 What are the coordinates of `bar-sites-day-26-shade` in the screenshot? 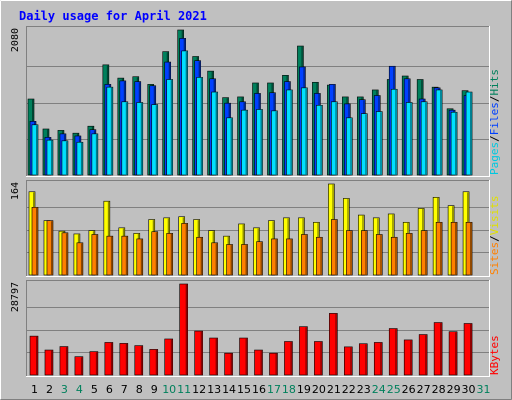 It's located at (411, 254).